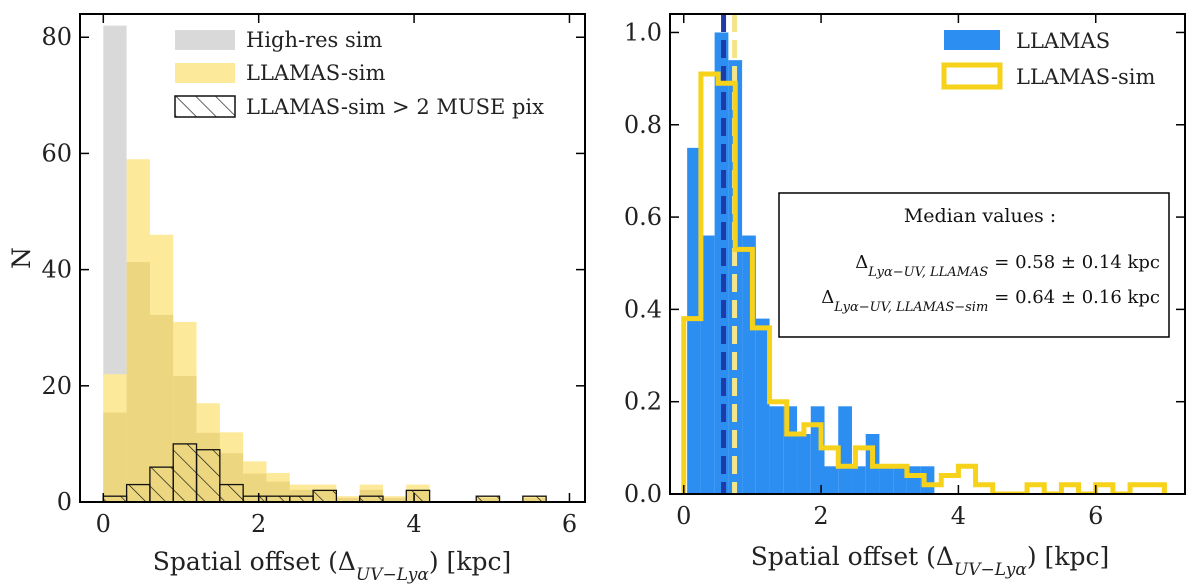 This screenshot has height=584, width=1200. Describe the element at coordinates (470, 561) in the screenshot. I see `left-xlabel-unit: ) [kpc]` at that location.